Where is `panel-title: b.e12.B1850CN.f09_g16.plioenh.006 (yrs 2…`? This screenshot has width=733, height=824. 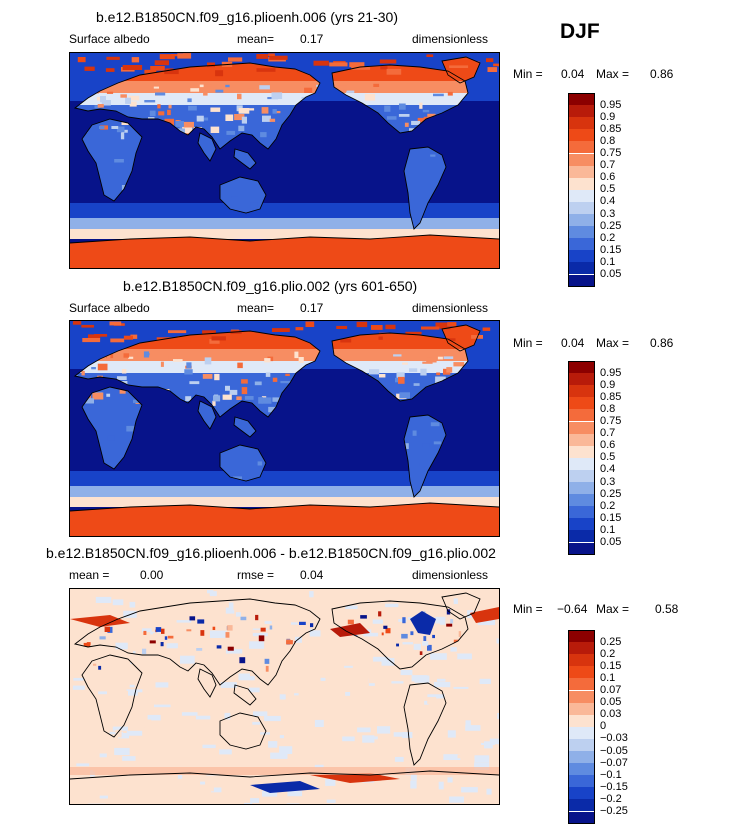
panel-title: b.e12.B1850CN.f09_g16.plioenh.006 (yrs 2… is located at coordinates (247, 17).